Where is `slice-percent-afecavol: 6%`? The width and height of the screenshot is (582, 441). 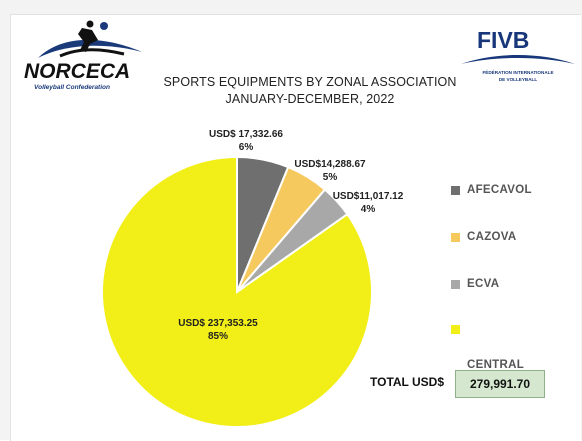 slice-percent-afecavol: 6% is located at coordinates (246, 147).